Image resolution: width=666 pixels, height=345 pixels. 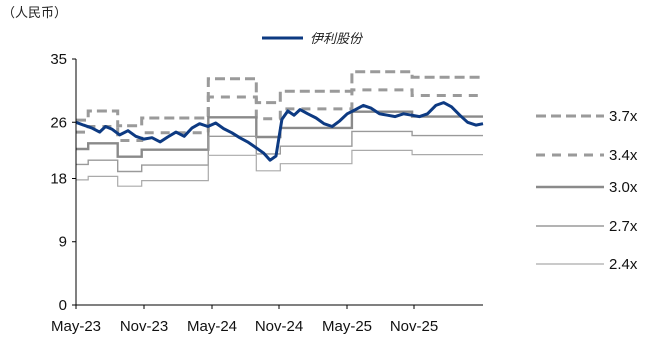 I want to click on legend-label-2.7x: 2.7x, so click(x=623, y=226).